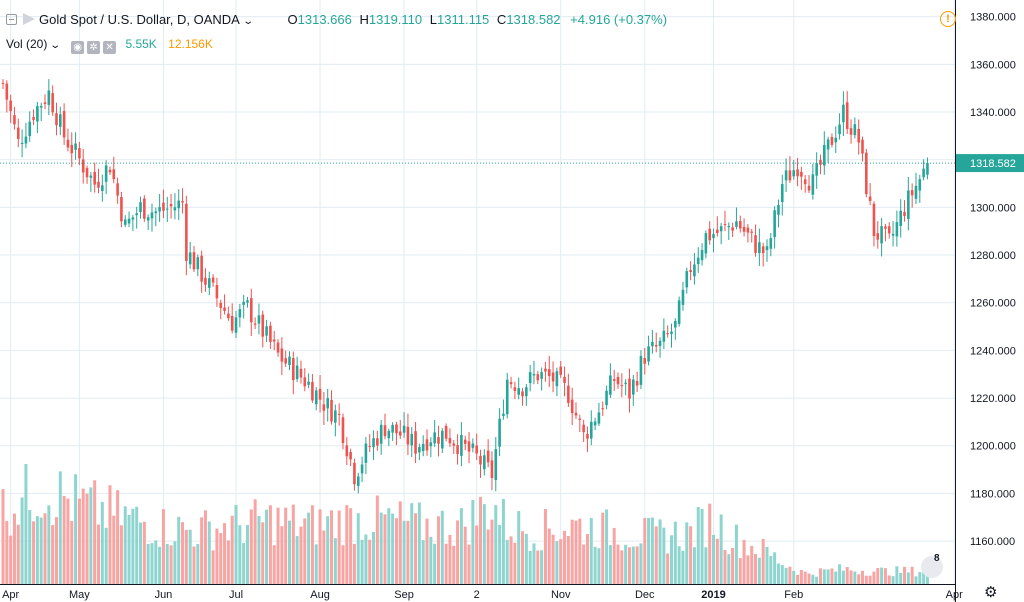 The height and width of the screenshot is (602, 1024). I want to click on y-axis-tick-label: 1280.000, so click(993, 256).